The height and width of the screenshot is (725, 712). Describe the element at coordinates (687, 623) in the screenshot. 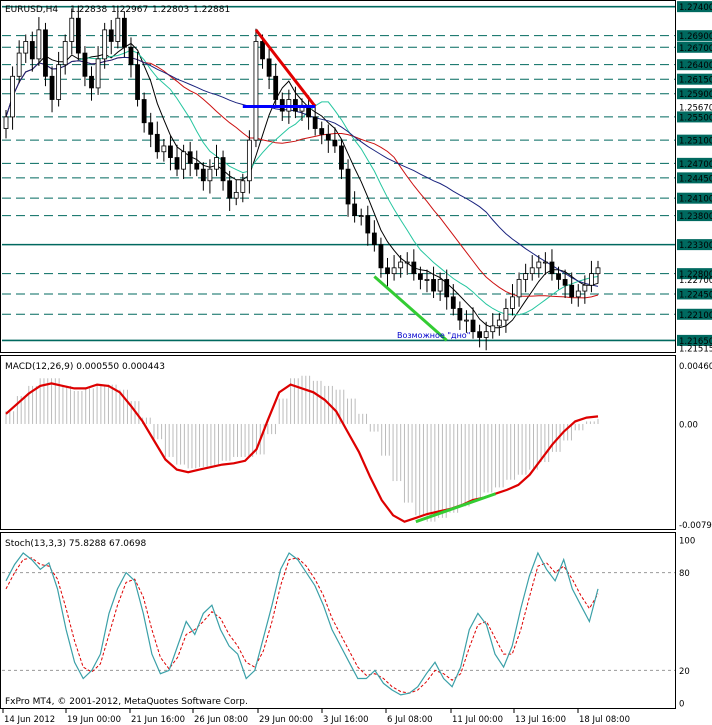

I see `stoch-axis-labels: 100 80 20 0` at that location.